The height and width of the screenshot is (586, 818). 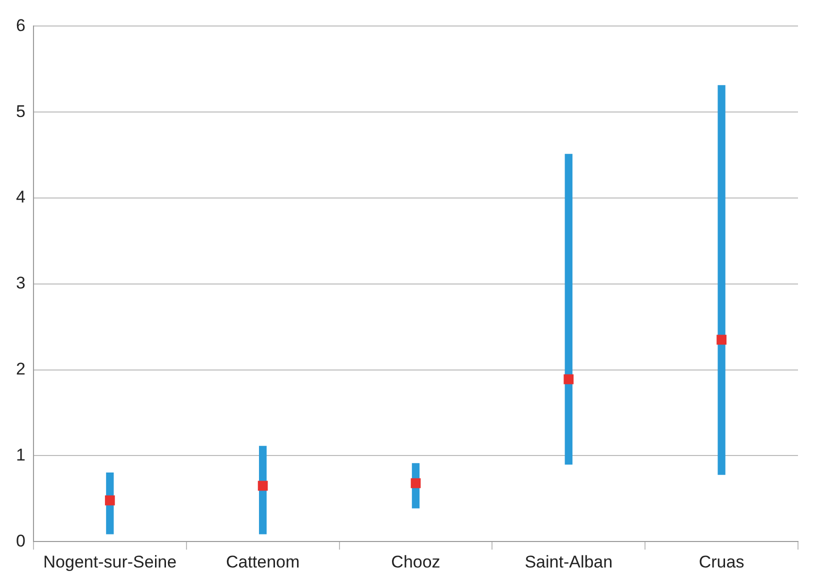 I want to click on y-tick-label: 6, so click(x=21, y=25).